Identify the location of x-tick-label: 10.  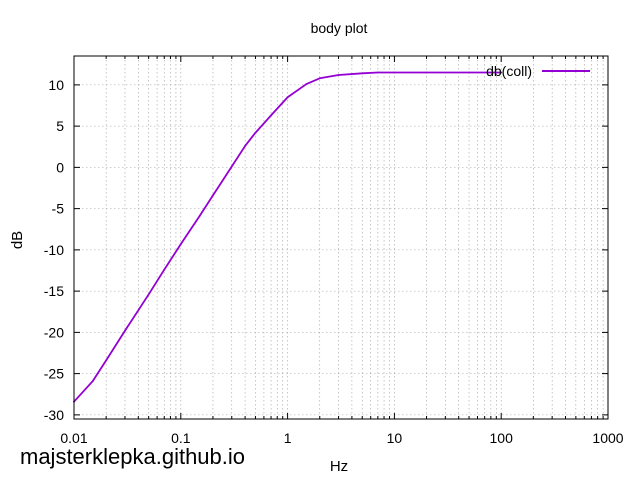
(395, 438).